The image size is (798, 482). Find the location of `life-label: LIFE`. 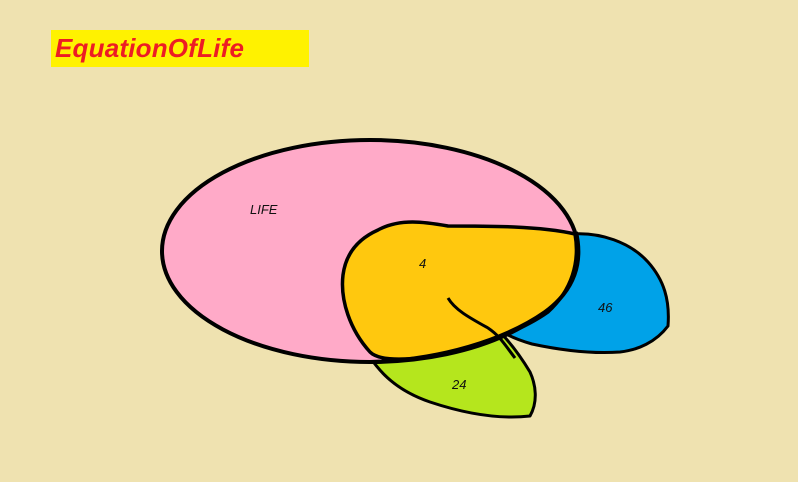

life-label: LIFE is located at coordinates (264, 209).